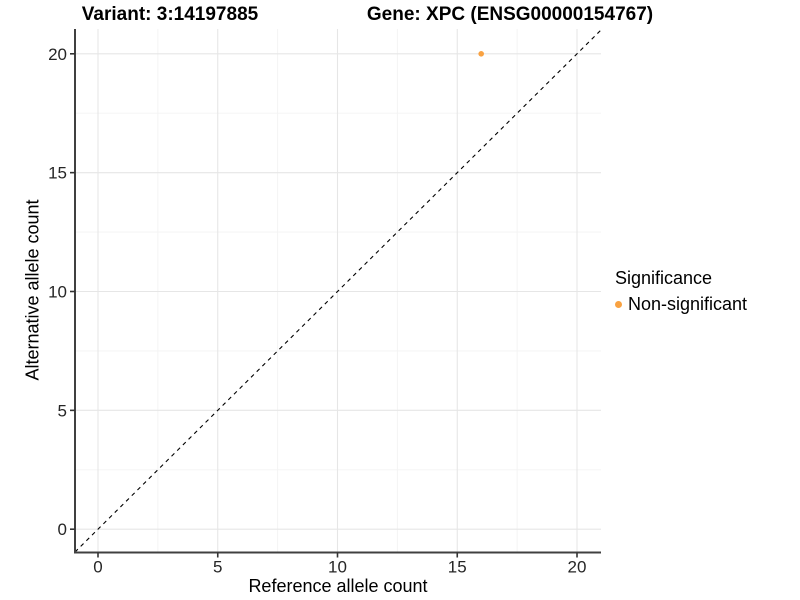  Describe the element at coordinates (688, 304) in the screenshot. I see `legend-item-label: Non-significant` at that location.